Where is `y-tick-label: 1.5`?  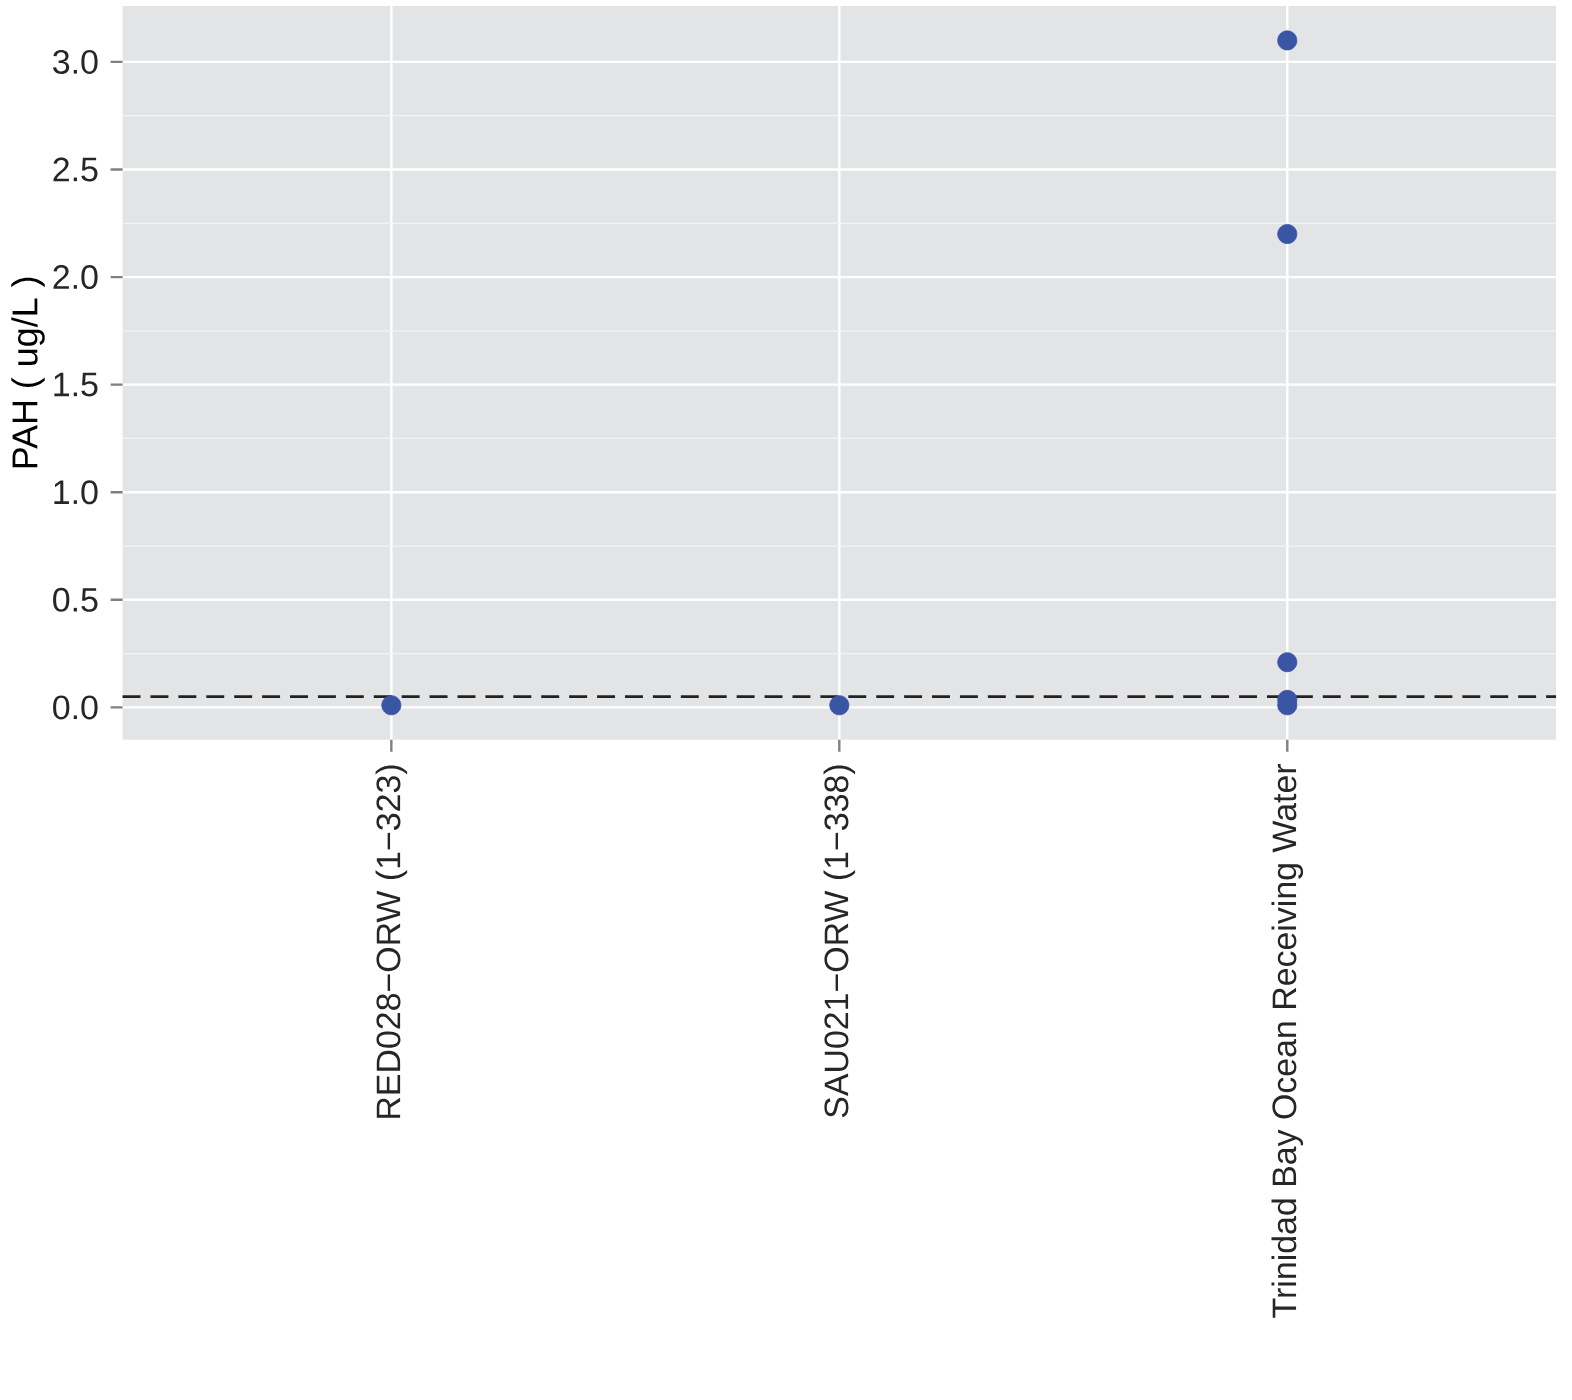 y-tick-label: 1.5 is located at coordinates (76, 385).